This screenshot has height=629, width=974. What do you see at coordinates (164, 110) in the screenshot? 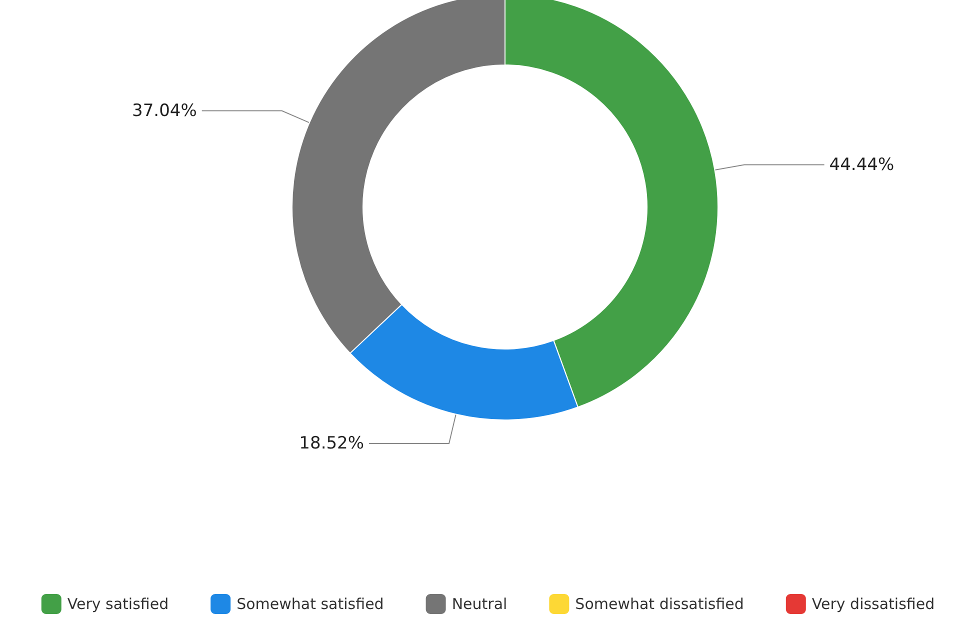
I see `data-label: 37.04%` at bounding box center [164, 110].